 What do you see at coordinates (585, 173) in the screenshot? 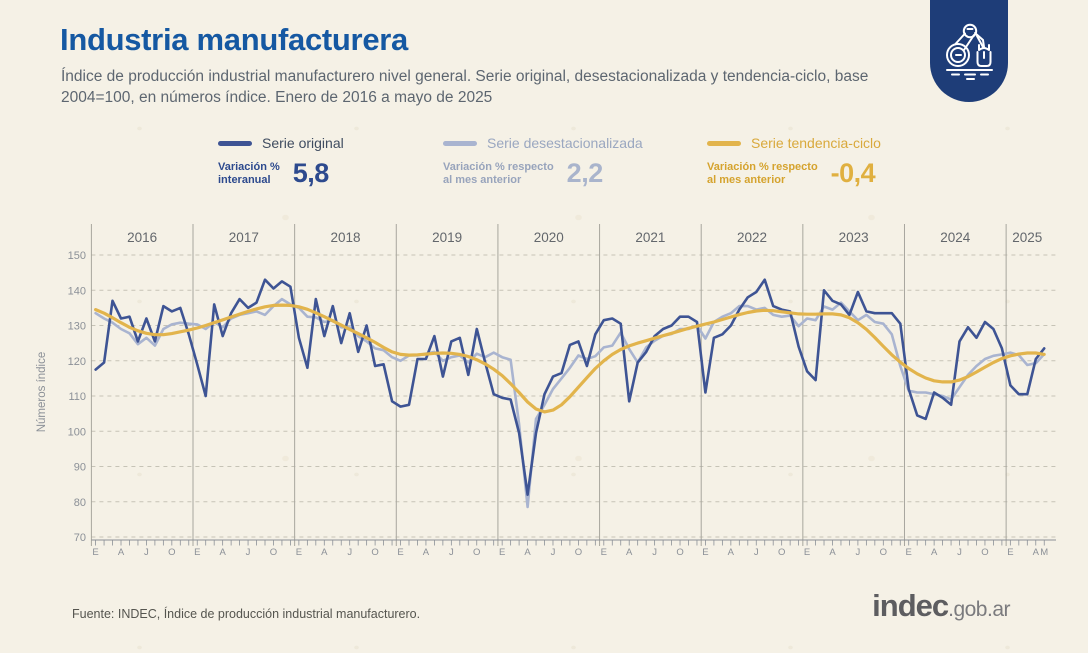
I see `stat-value-desestacionalizada: 2,2` at bounding box center [585, 173].